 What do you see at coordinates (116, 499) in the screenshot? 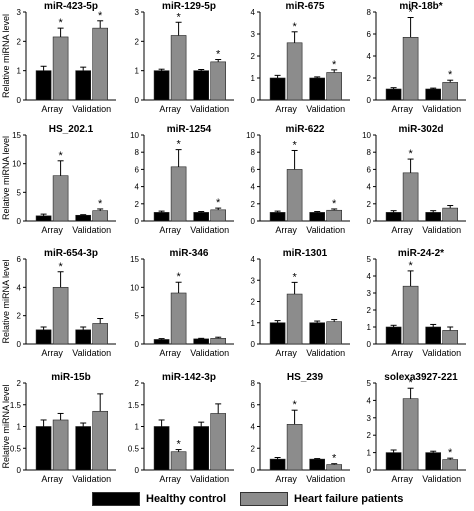
I see `legend-swatch-healthy-control` at bounding box center [116, 499].